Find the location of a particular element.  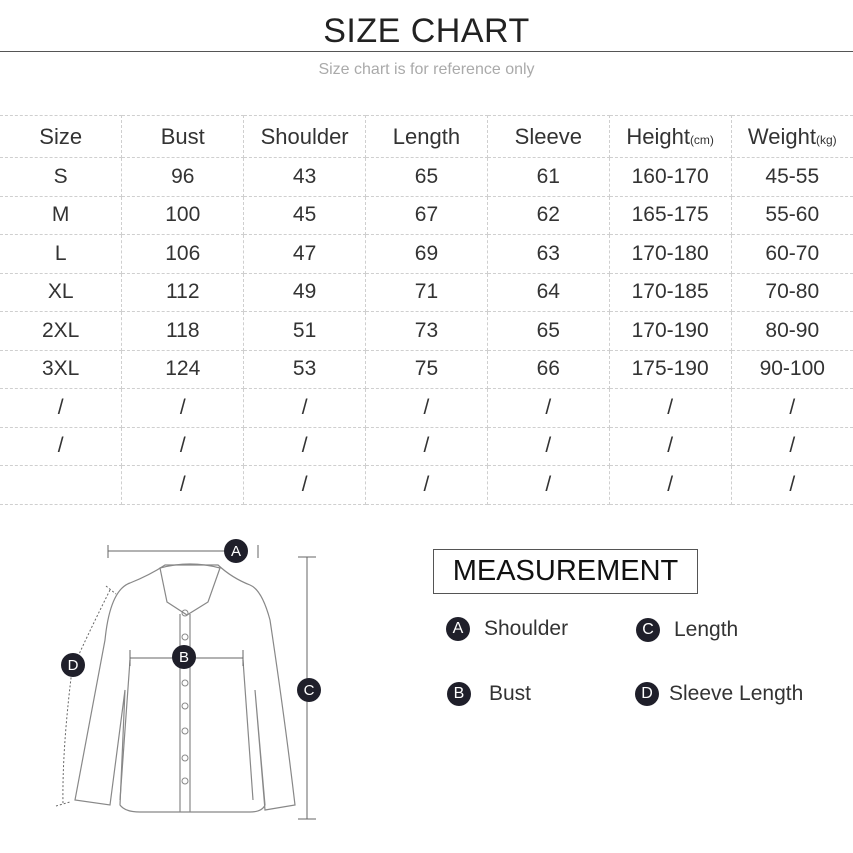

table-cell: 53 is located at coordinates (305, 369).